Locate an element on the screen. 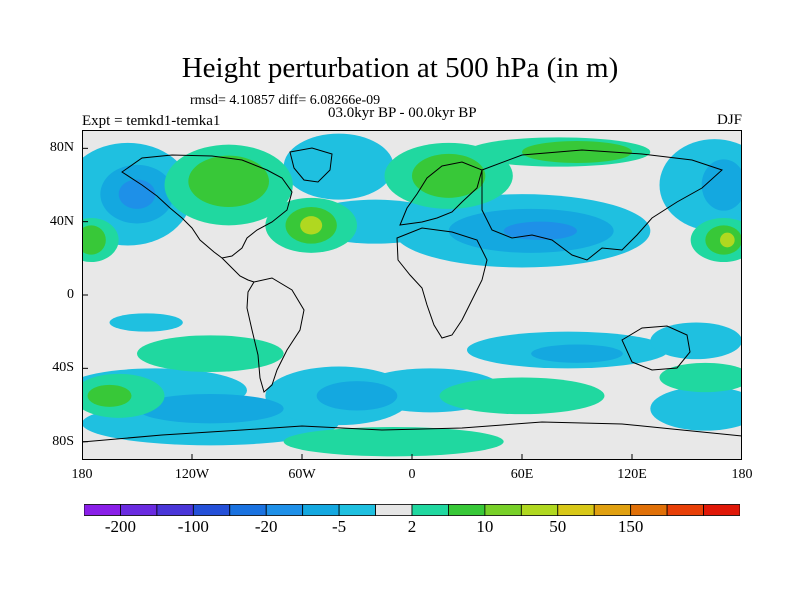 This screenshot has width=800, height=600. colorbar is located at coordinates (412, 510).